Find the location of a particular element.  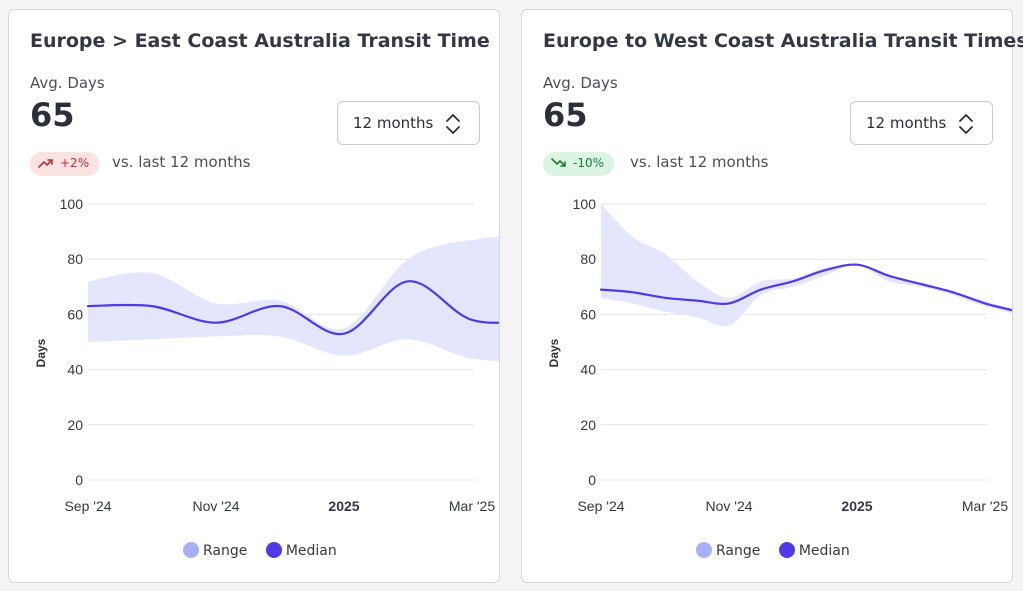

trend-up-icon is located at coordinates (45, 163).